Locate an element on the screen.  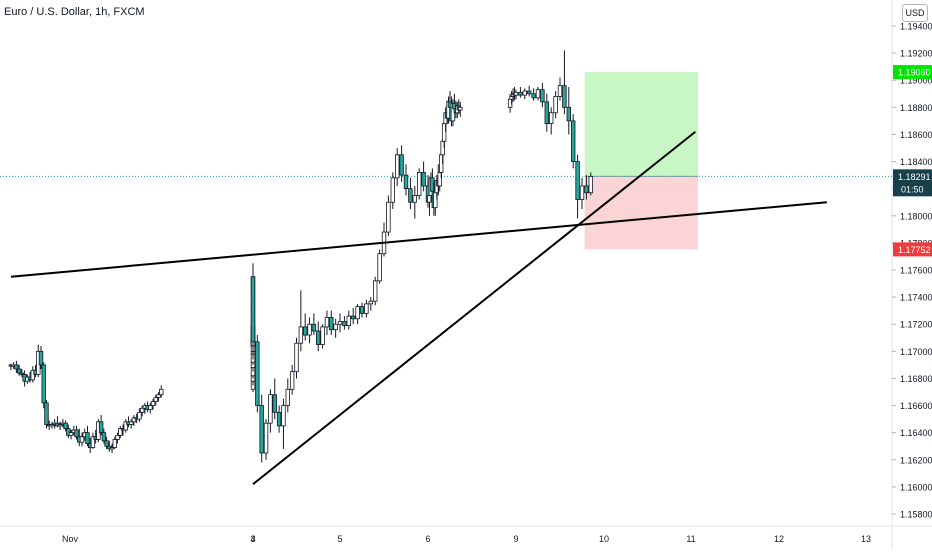
target-price-tag is located at coordinates (912, 72).